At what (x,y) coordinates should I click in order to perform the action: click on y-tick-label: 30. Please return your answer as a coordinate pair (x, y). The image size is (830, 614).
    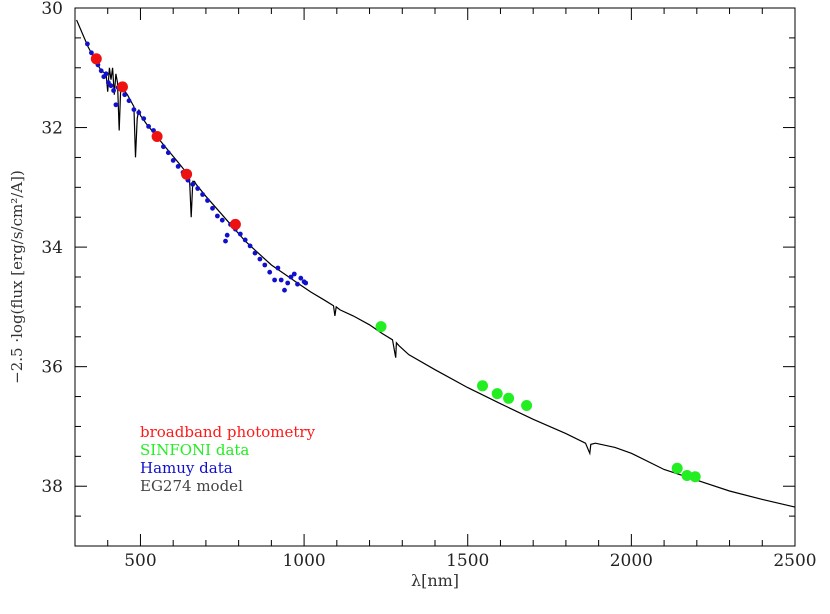
    Looking at the image, I should click on (52, 9).